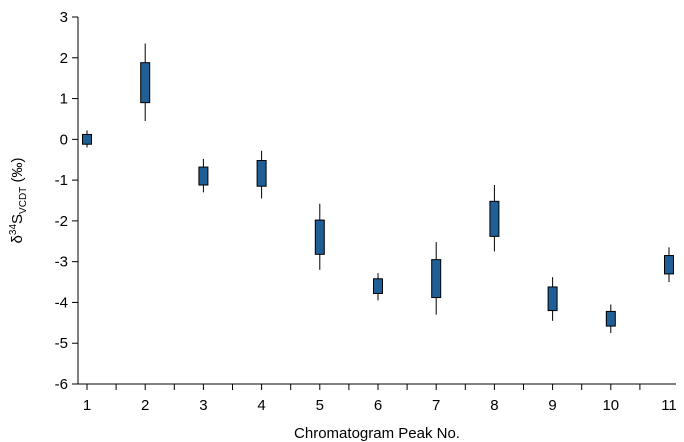  I want to click on x-tick-label: 11, so click(669, 405).